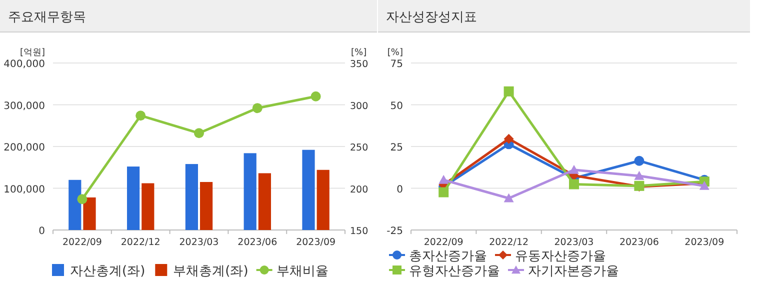 Image resolution: width=760 pixels, height=283 pixels. What do you see at coordinates (24, 190) in the screenshot?
I see `y-tick-label: 100,000` at bounding box center [24, 190].